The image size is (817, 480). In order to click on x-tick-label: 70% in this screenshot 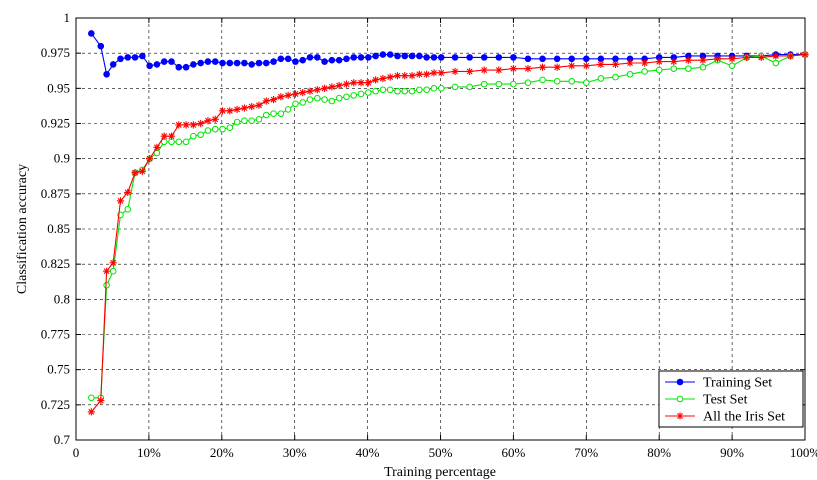, I will do `click(586, 452)`.